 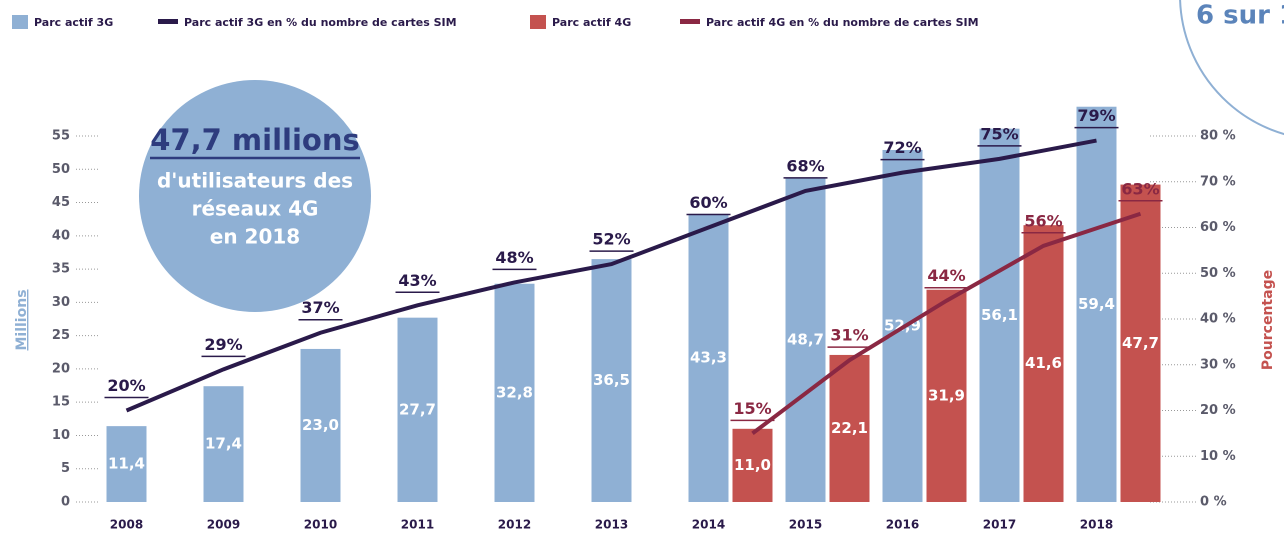 I want to click on y2-axis-label: Pourcentage, so click(x=1268, y=320).